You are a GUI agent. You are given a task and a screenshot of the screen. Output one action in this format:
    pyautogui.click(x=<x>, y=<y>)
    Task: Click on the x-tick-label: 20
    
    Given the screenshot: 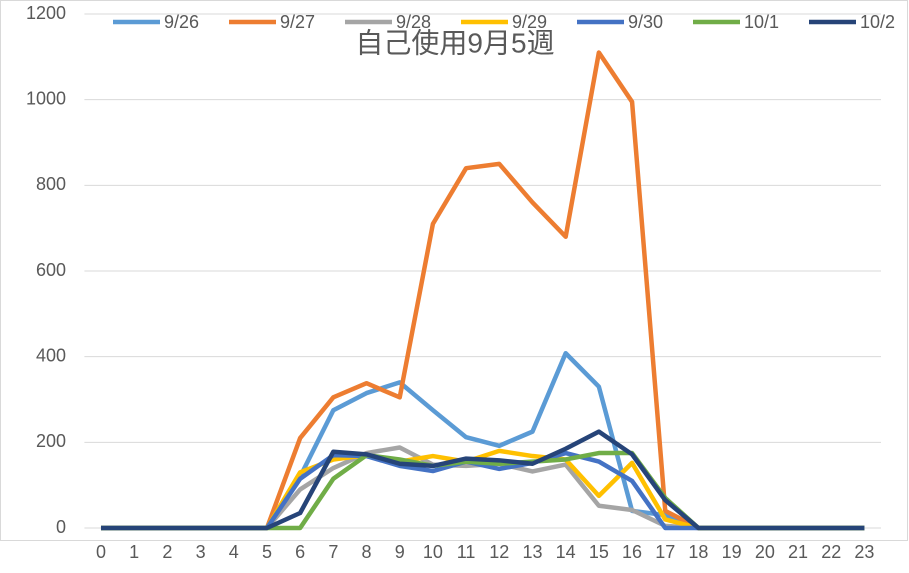 What is the action you would take?
    pyautogui.click(x=765, y=552)
    